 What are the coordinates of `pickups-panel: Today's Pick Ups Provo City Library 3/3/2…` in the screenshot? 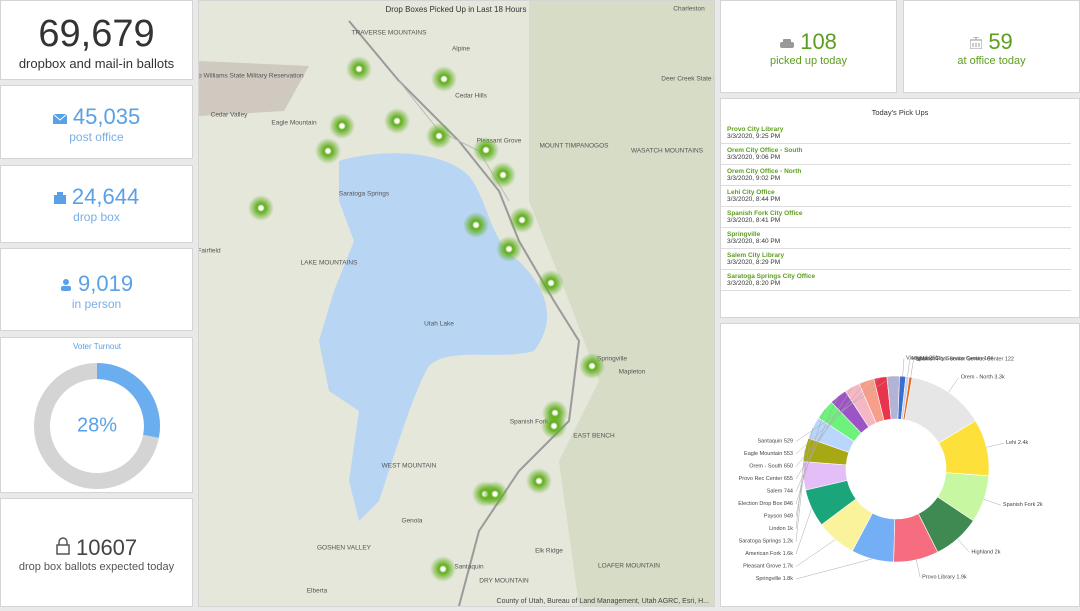 It's located at (900, 208).